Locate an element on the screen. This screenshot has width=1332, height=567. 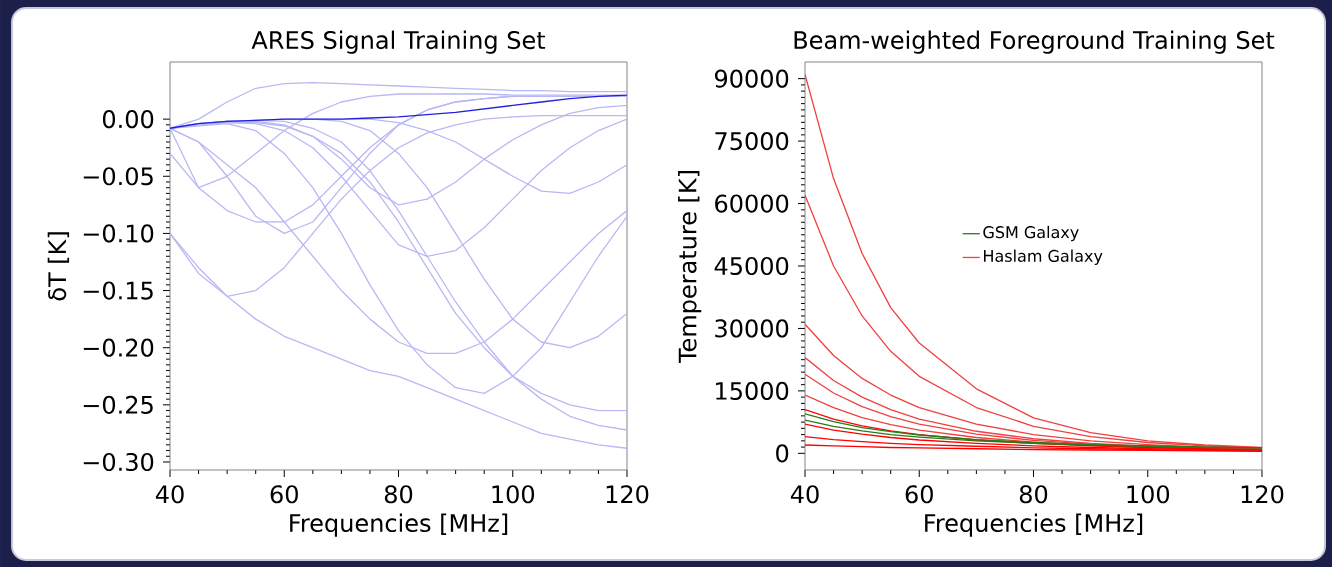
y-tick-label: 15000 is located at coordinates (752, 390).